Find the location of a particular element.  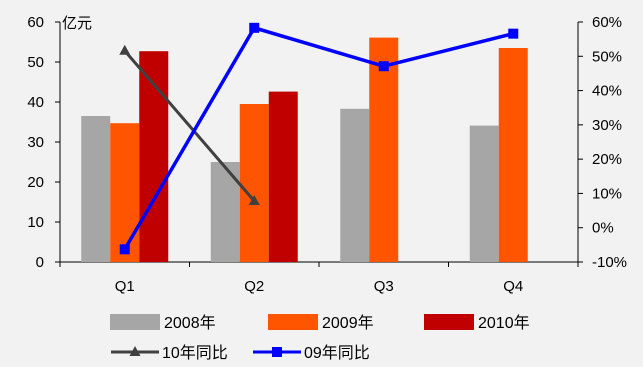

legend-label: 2009年 is located at coordinates (348, 323).